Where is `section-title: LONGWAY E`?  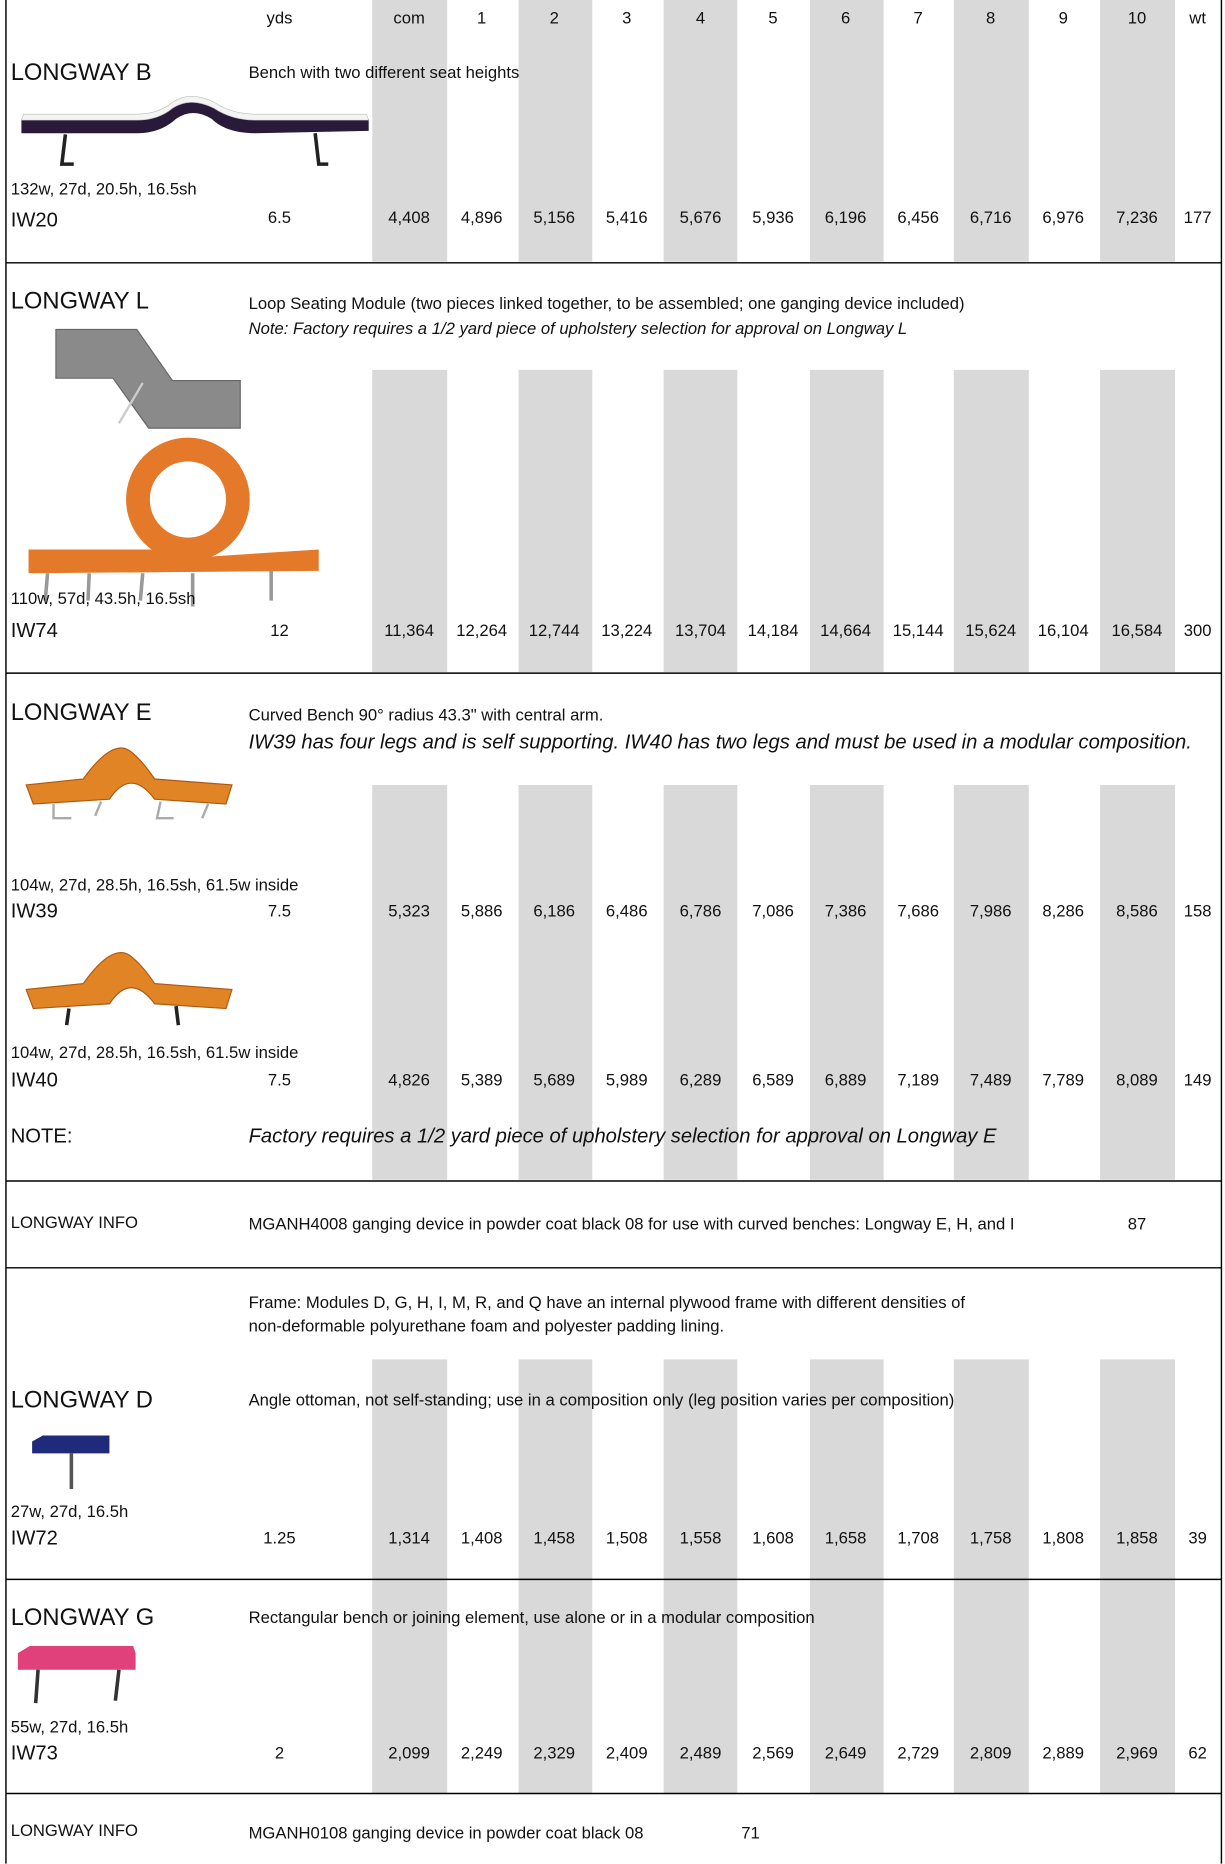 section-title: LONGWAY E is located at coordinates (81, 712).